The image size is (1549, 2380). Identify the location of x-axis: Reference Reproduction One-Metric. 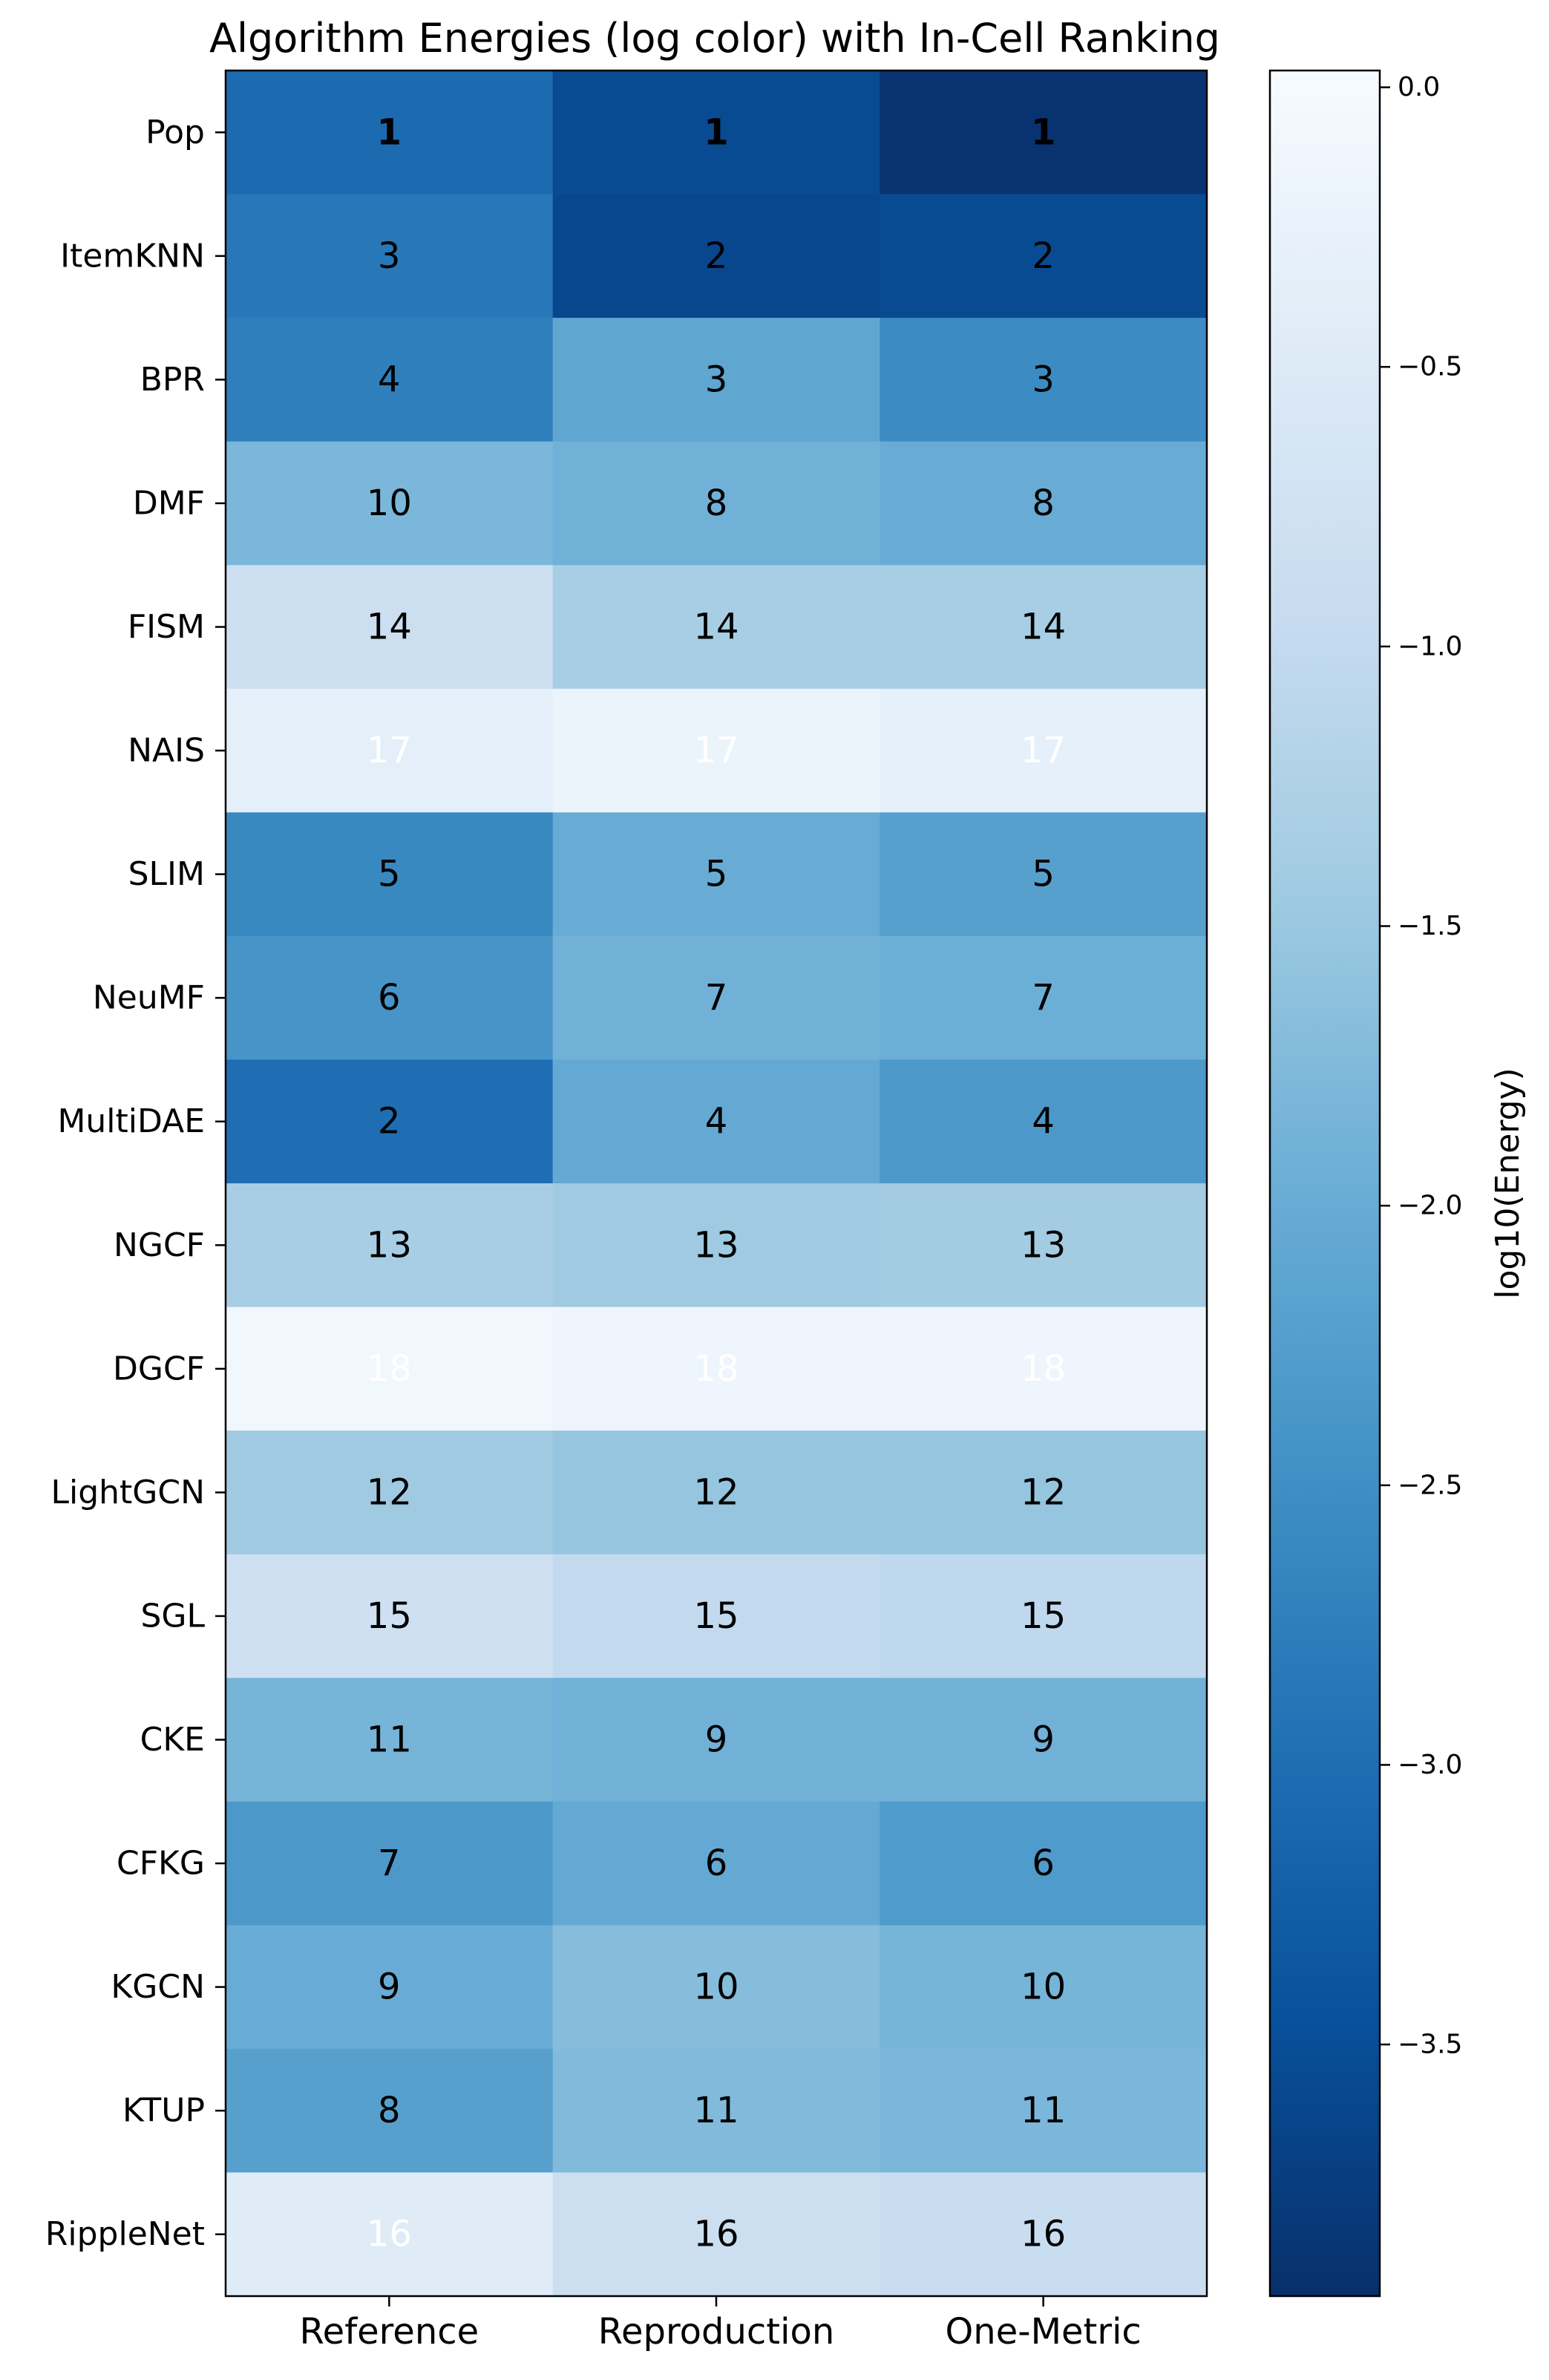
(720, 2324).